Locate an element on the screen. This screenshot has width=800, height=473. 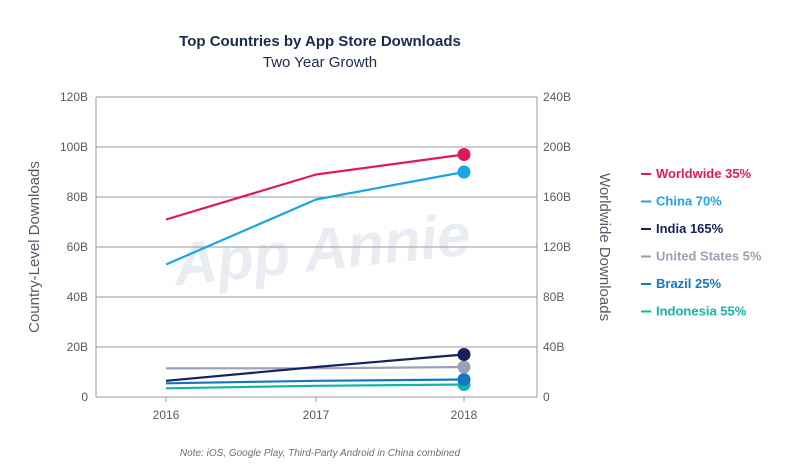
y2-tick-label: 80B is located at coordinates (553, 297).